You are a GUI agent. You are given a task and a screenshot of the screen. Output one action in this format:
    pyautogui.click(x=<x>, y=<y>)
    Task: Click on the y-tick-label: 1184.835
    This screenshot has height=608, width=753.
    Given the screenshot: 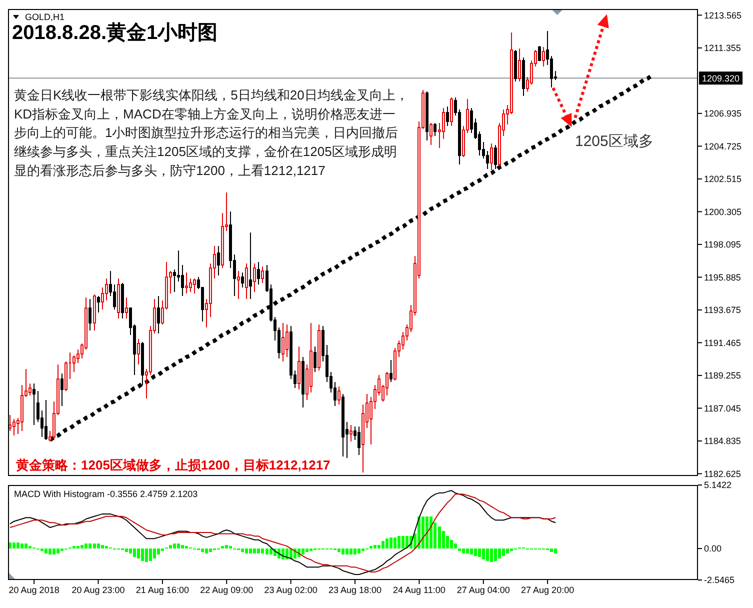 What is the action you would take?
    pyautogui.click(x=722, y=441)
    